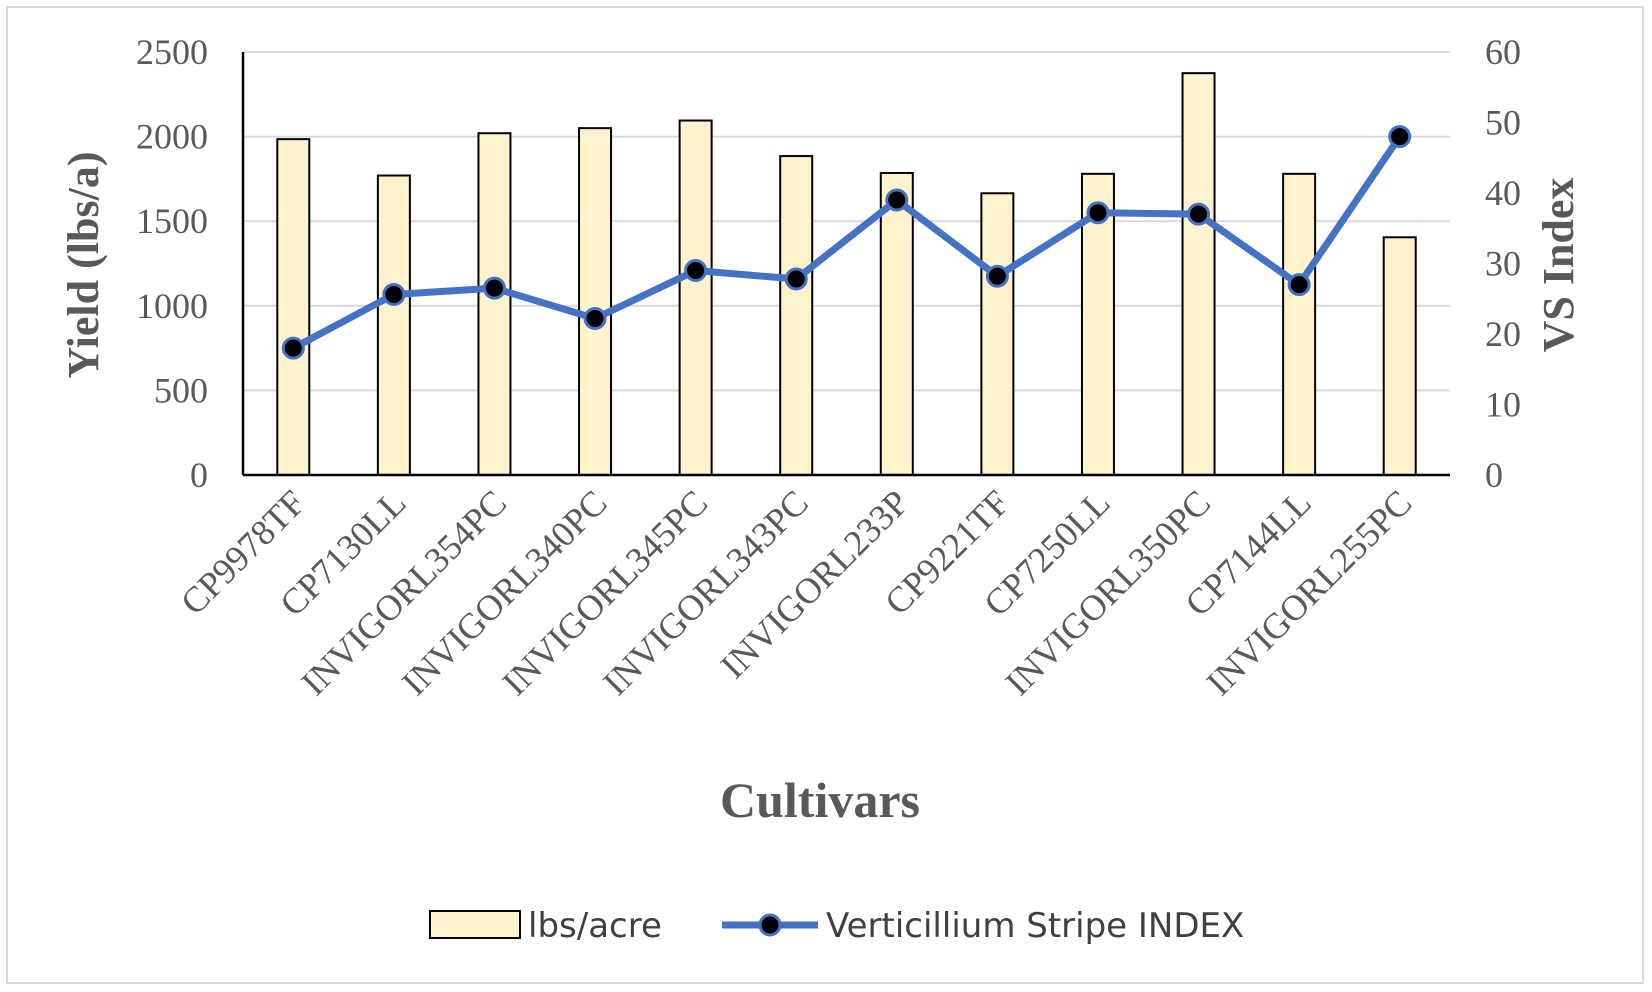  Describe the element at coordinates (181, 390) in the screenshot. I see `y-tick-label: 500` at that location.